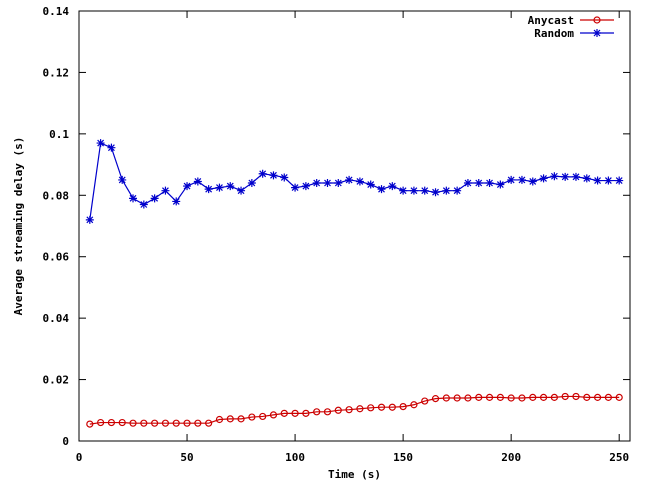  What do you see at coordinates (403, 457) in the screenshot?
I see `x-tick-label: 150` at bounding box center [403, 457].